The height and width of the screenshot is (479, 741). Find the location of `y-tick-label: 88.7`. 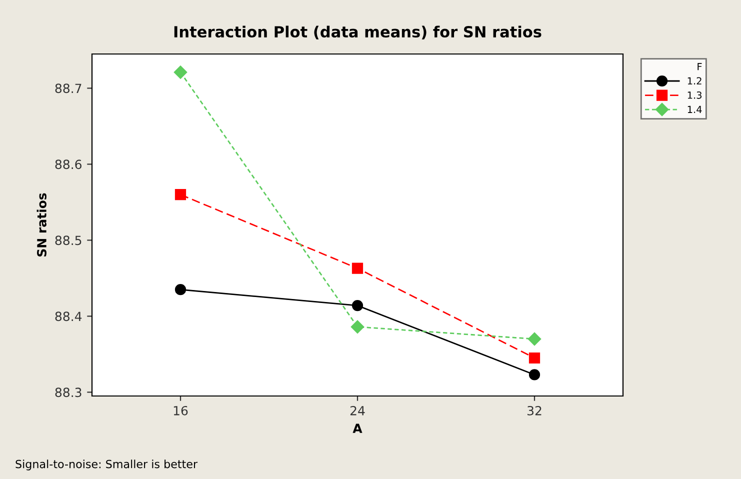

y-tick-label: 88.7 is located at coordinates (68, 89).